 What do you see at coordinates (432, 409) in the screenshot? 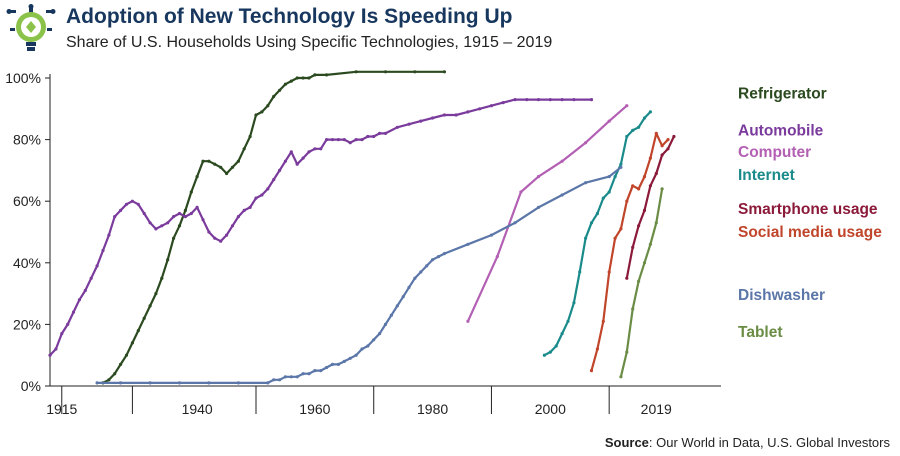
I see `x-tick-label: 1980` at bounding box center [432, 409].